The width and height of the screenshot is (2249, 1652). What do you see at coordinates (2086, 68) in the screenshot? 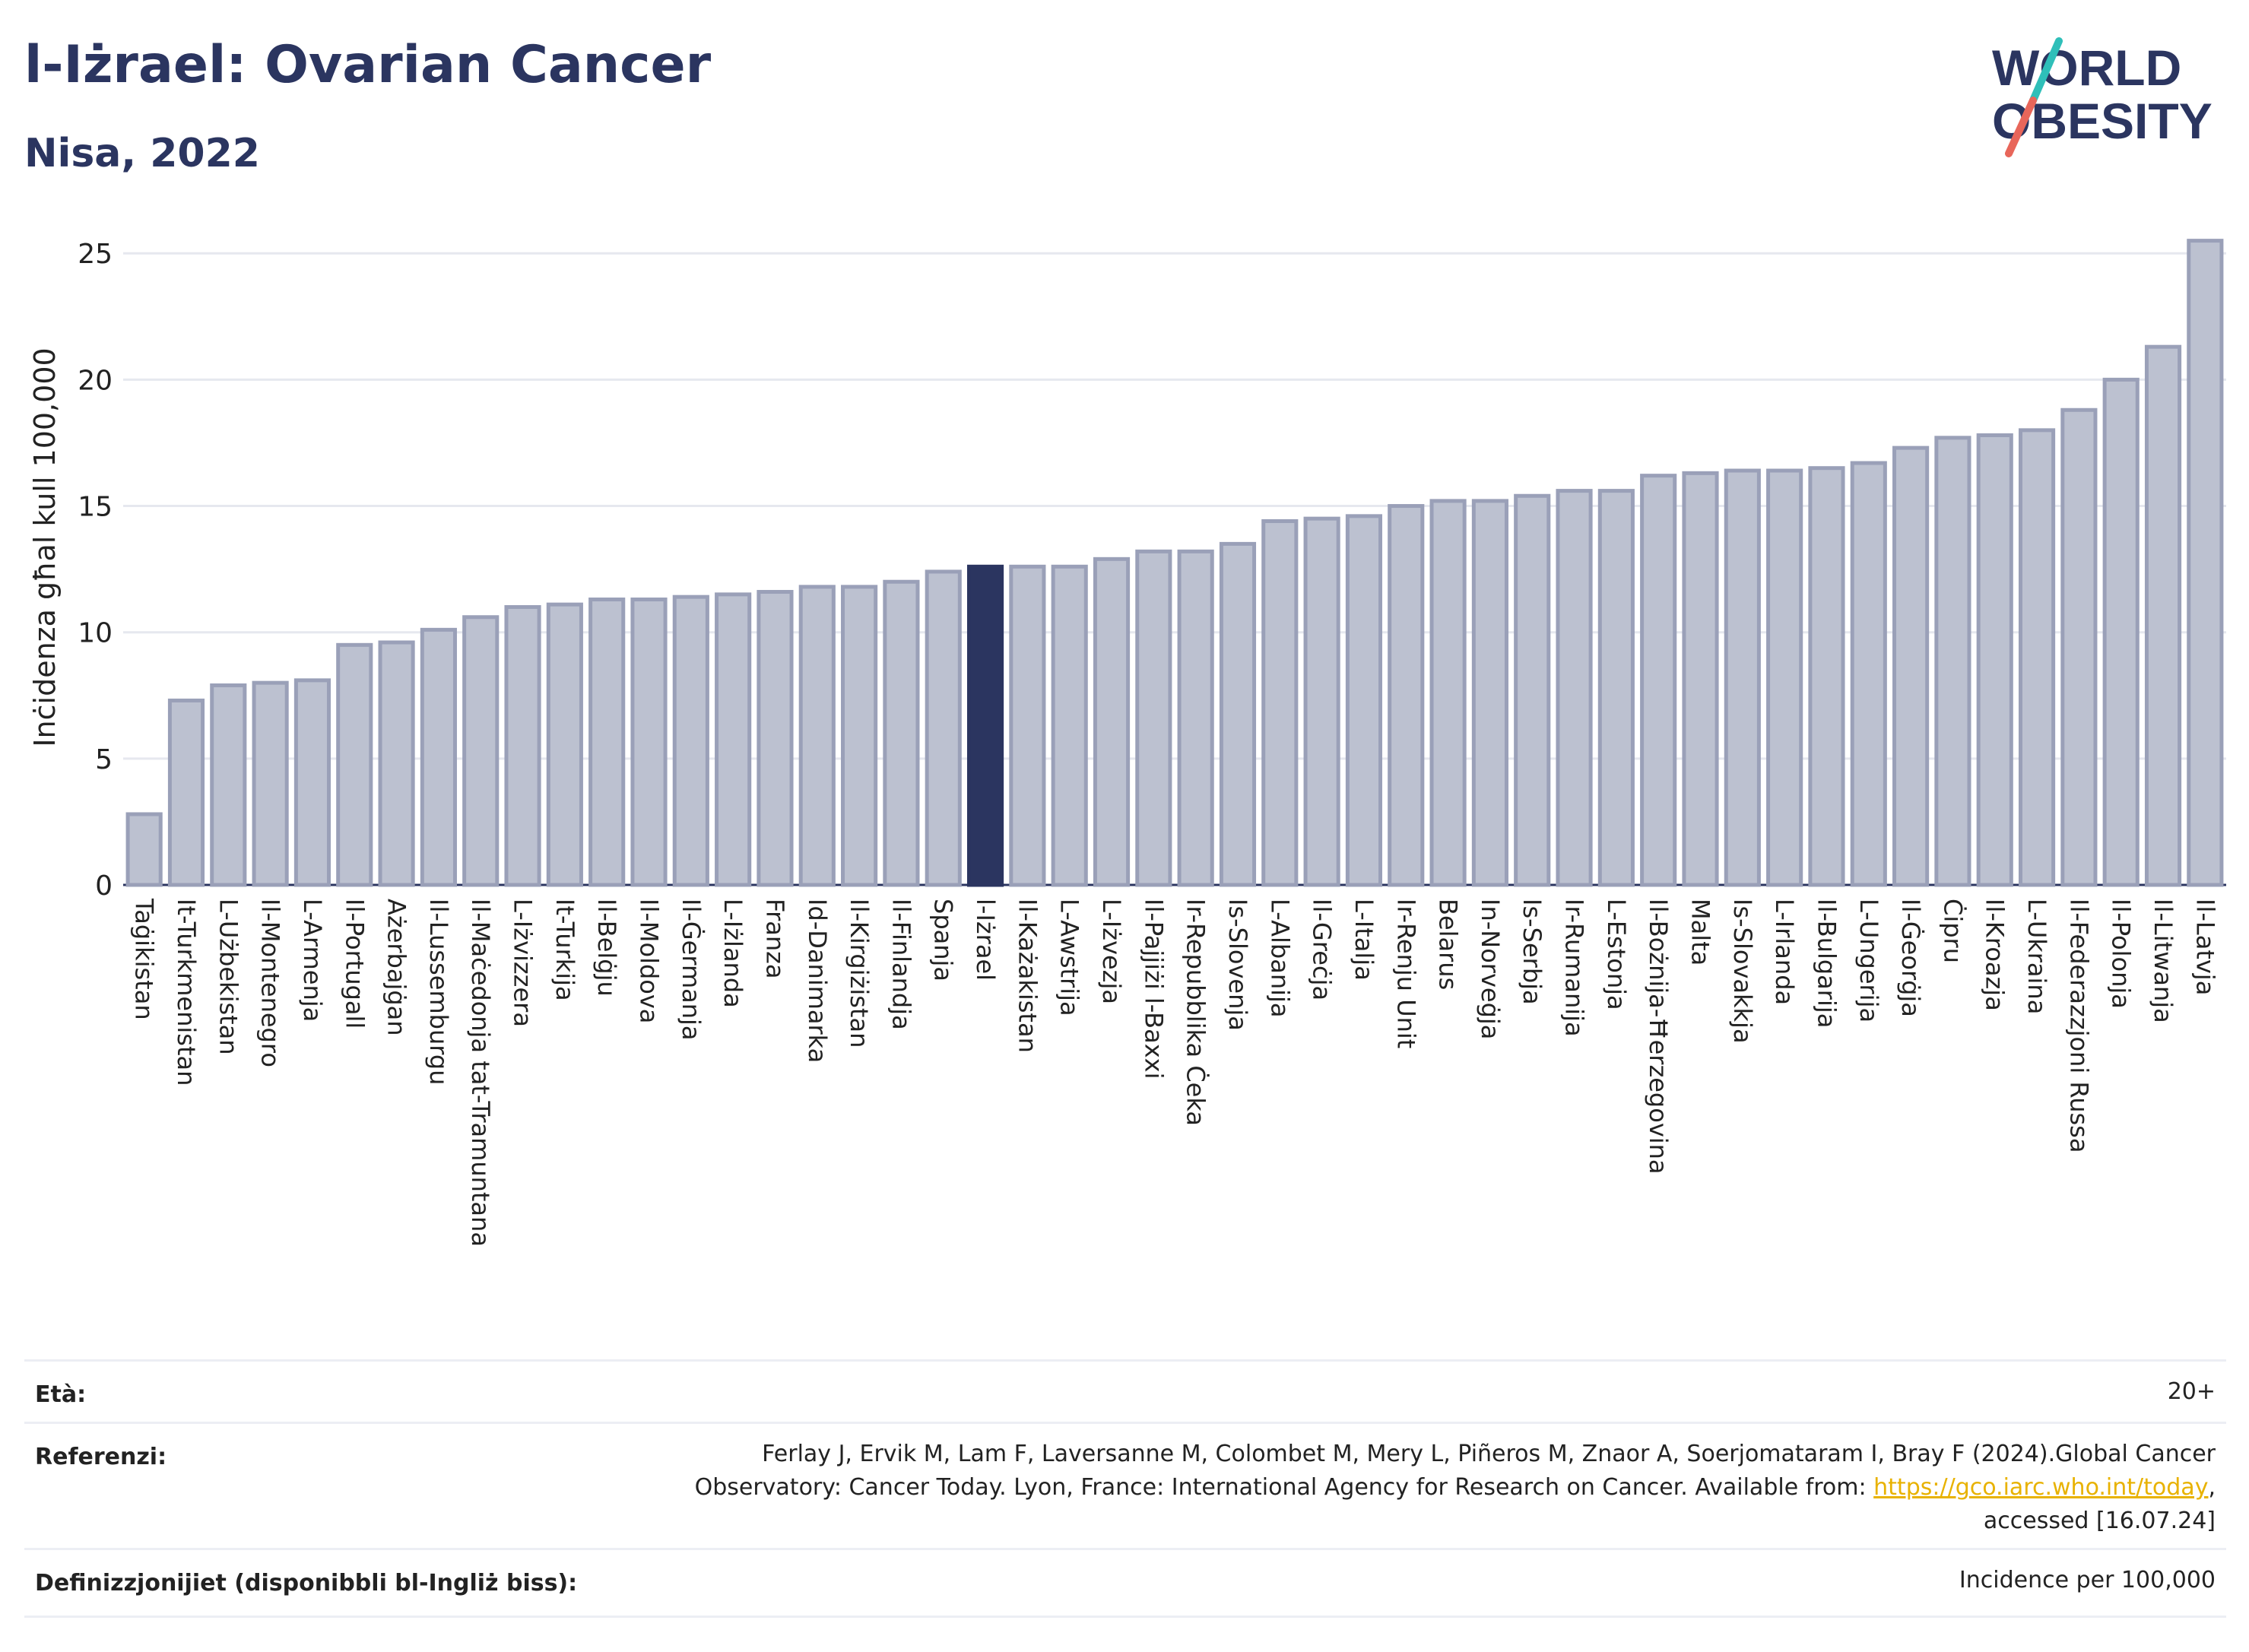
I see `logo-line-1: WORLD` at bounding box center [2086, 68].